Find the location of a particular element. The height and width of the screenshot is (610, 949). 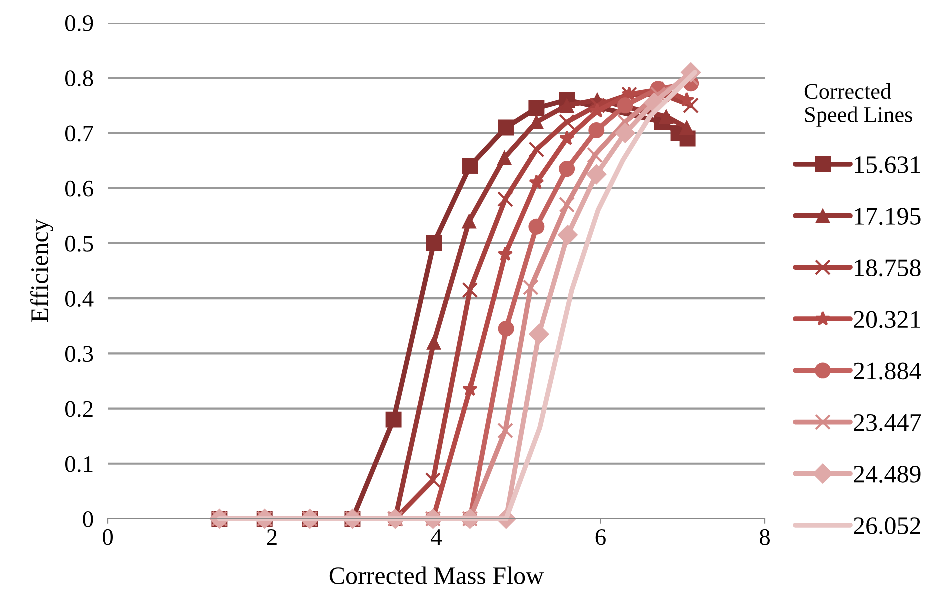

y-tick-label: 0.4 is located at coordinates (79, 299).